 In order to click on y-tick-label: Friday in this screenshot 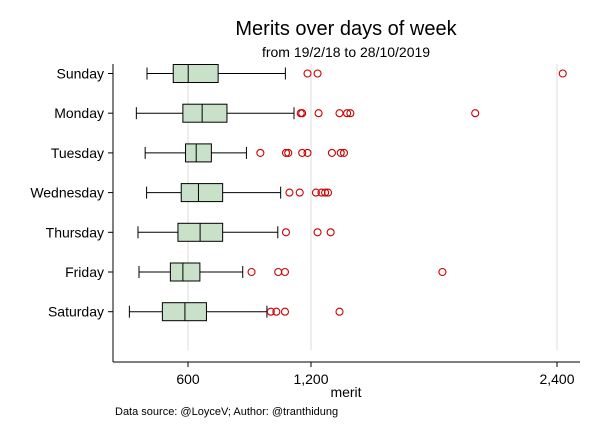, I will do `click(84, 272)`.